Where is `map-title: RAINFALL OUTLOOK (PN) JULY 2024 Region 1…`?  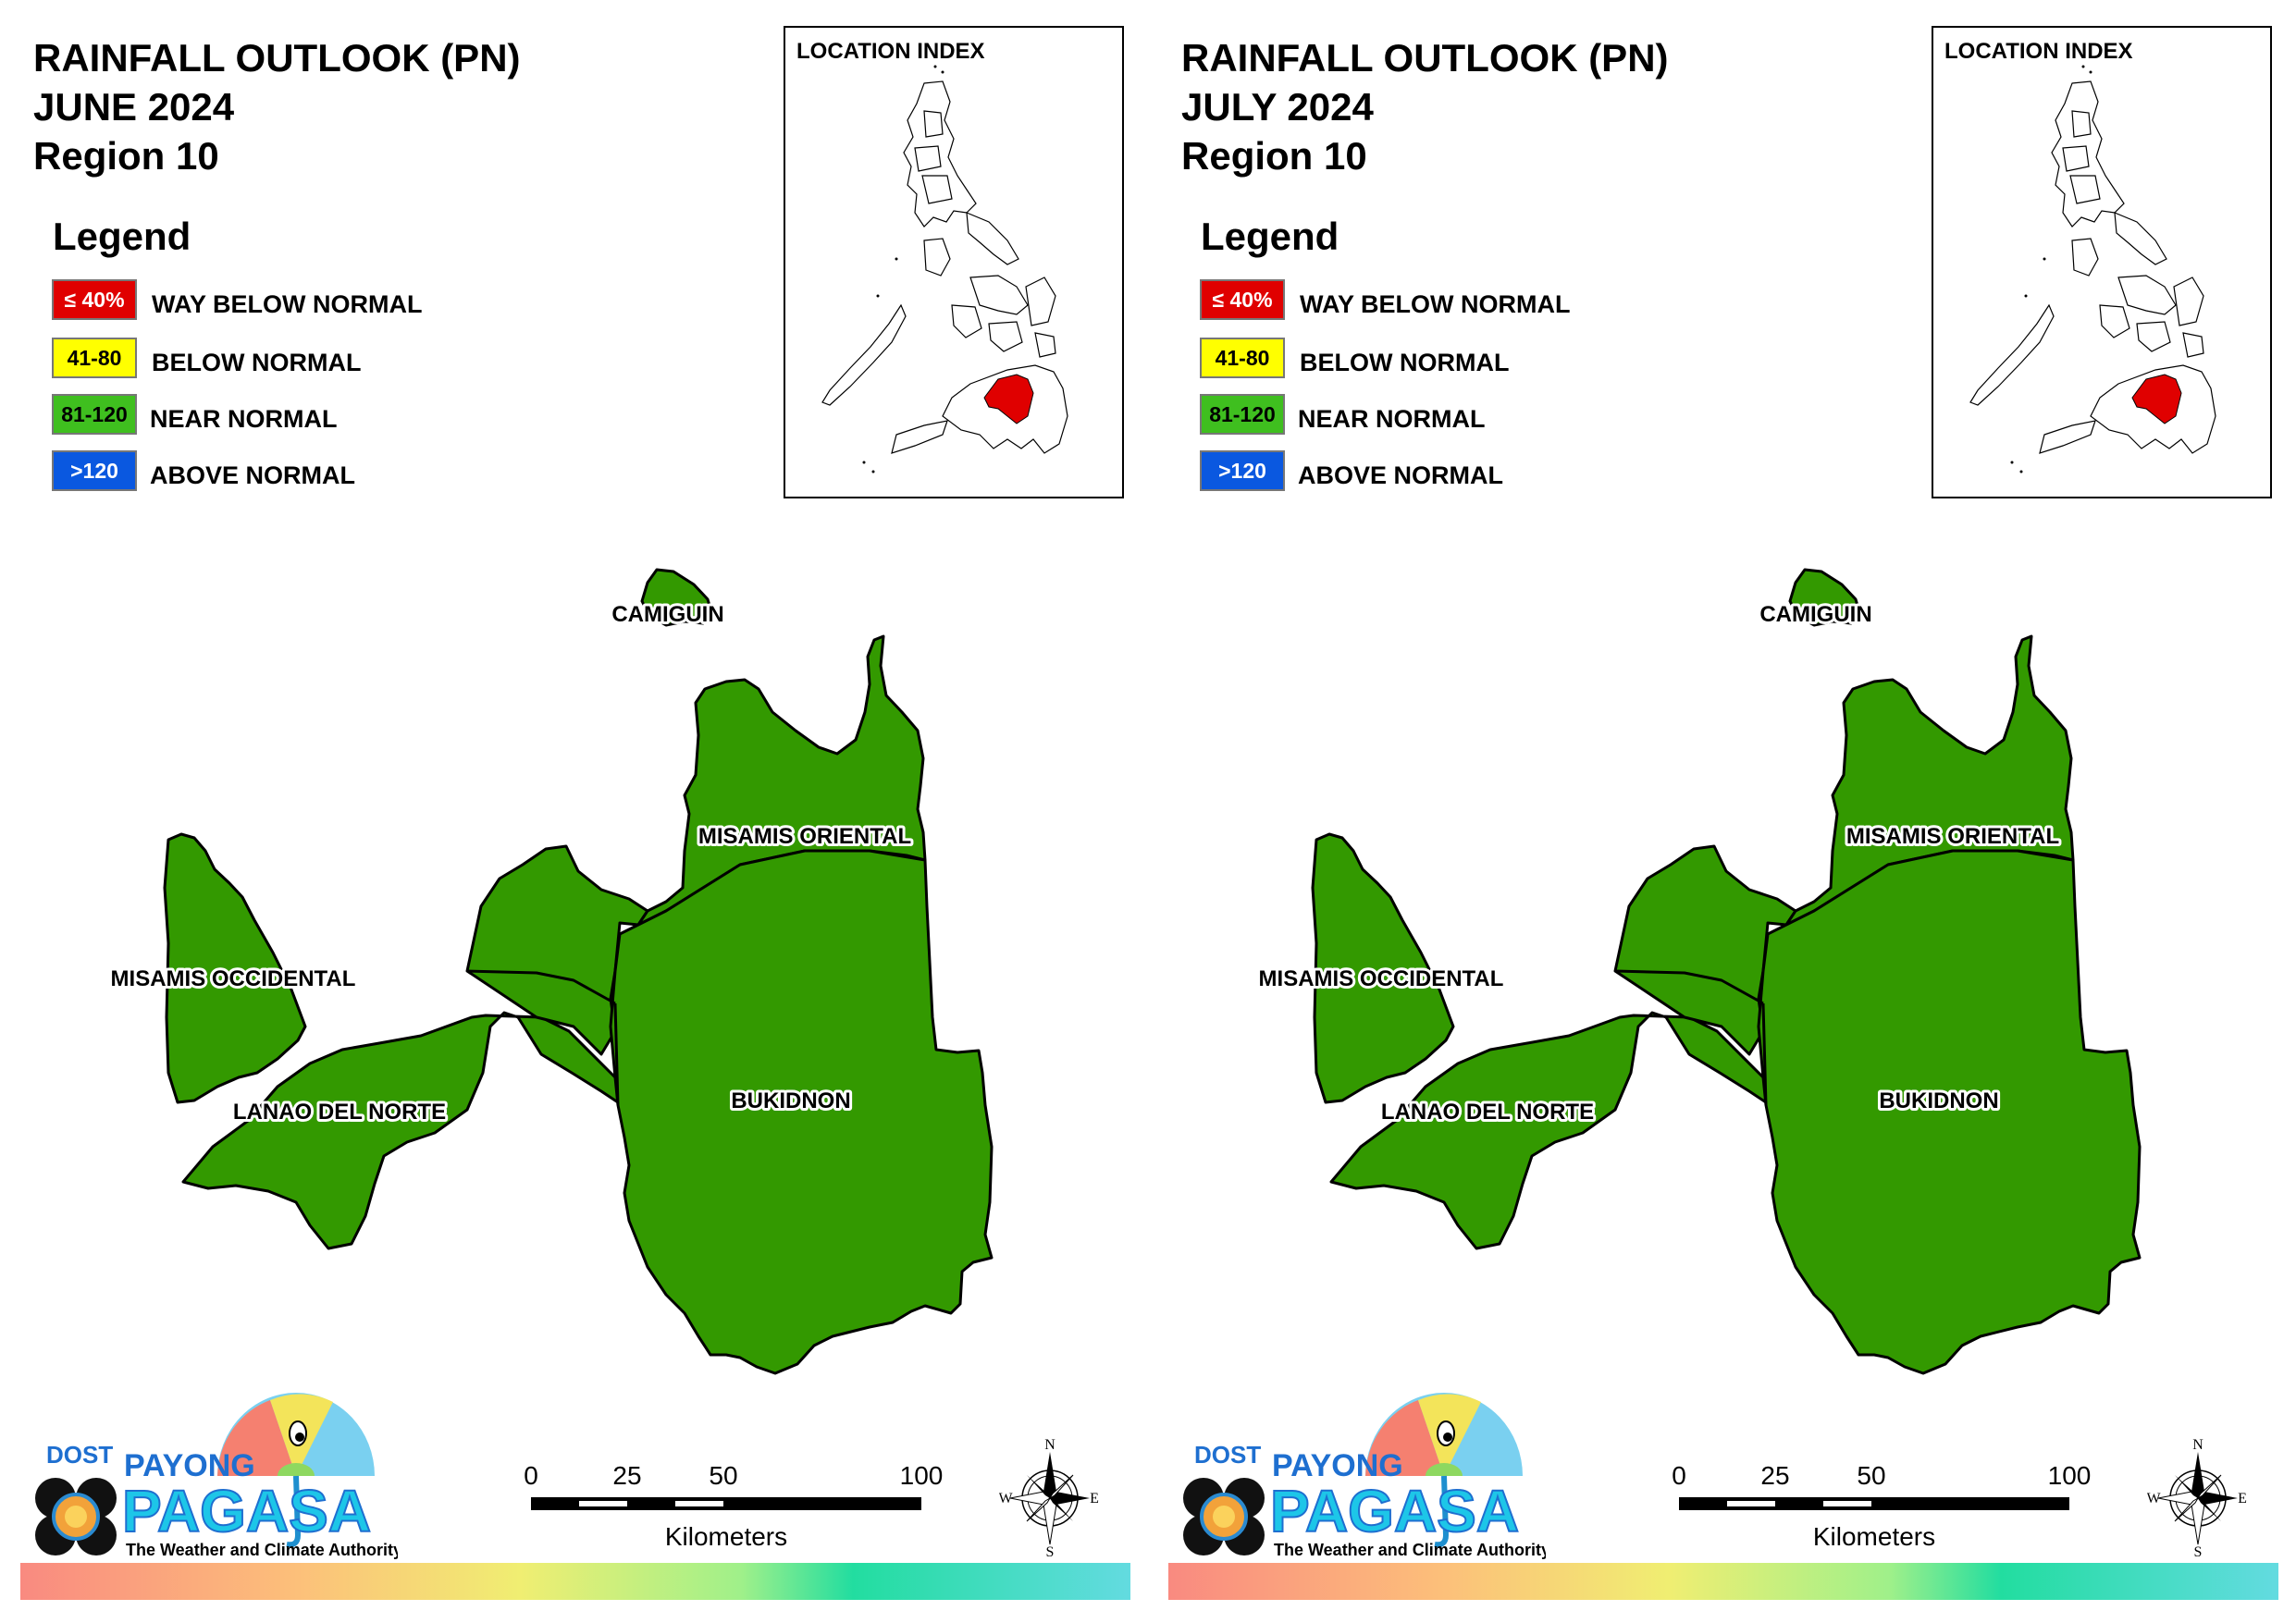
map-title: RAINFALL OUTLOOK (PN) JULY 2024 Region 1… is located at coordinates (1425, 106).